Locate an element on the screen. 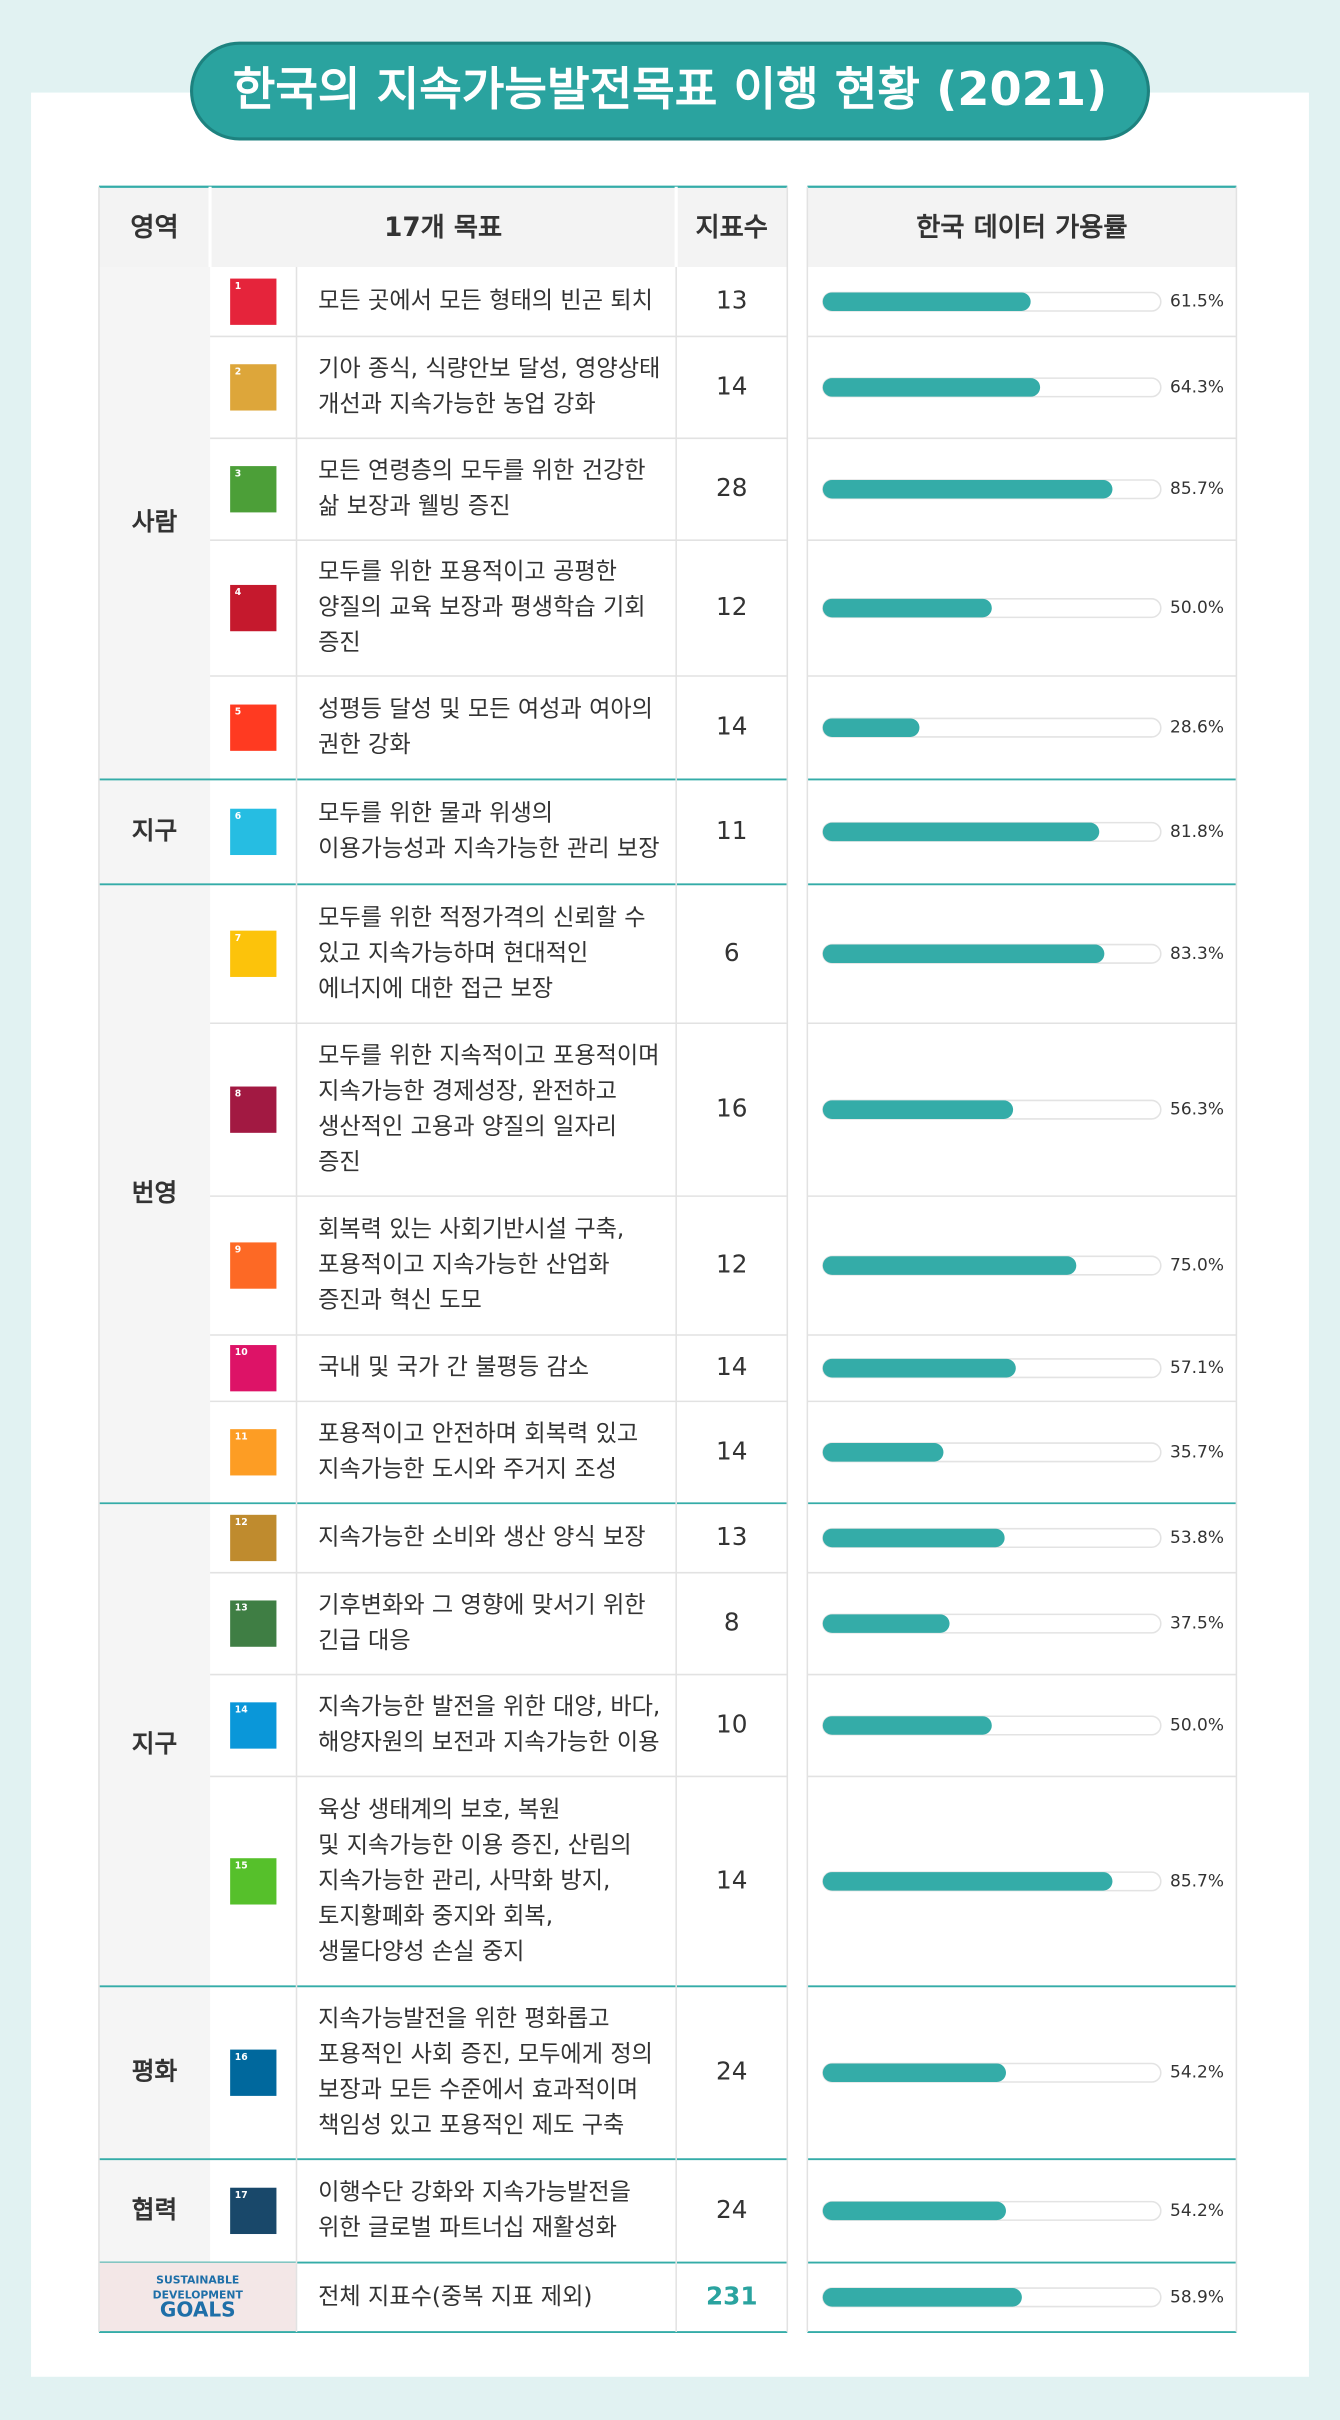 The height and width of the screenshot is (2420, 1340). sdg-number: 13 is located at coordinates (241, 1608).